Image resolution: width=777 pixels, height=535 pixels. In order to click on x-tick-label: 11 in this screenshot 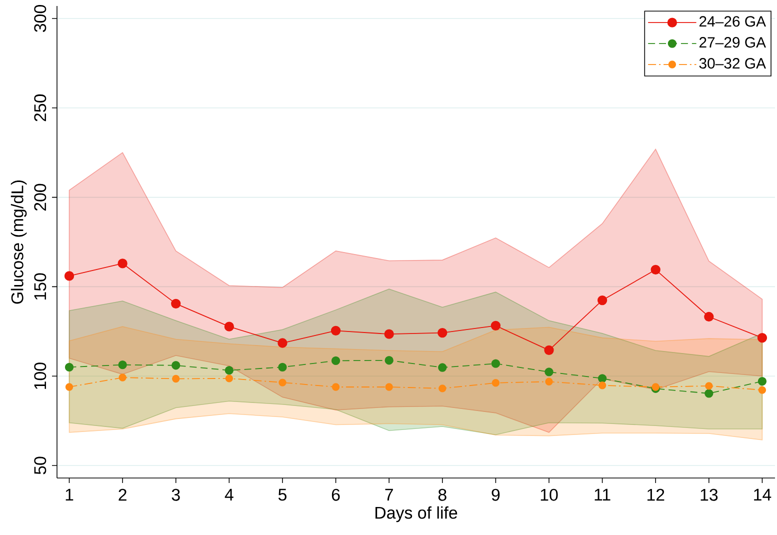, I will do `click(602, 494)`.